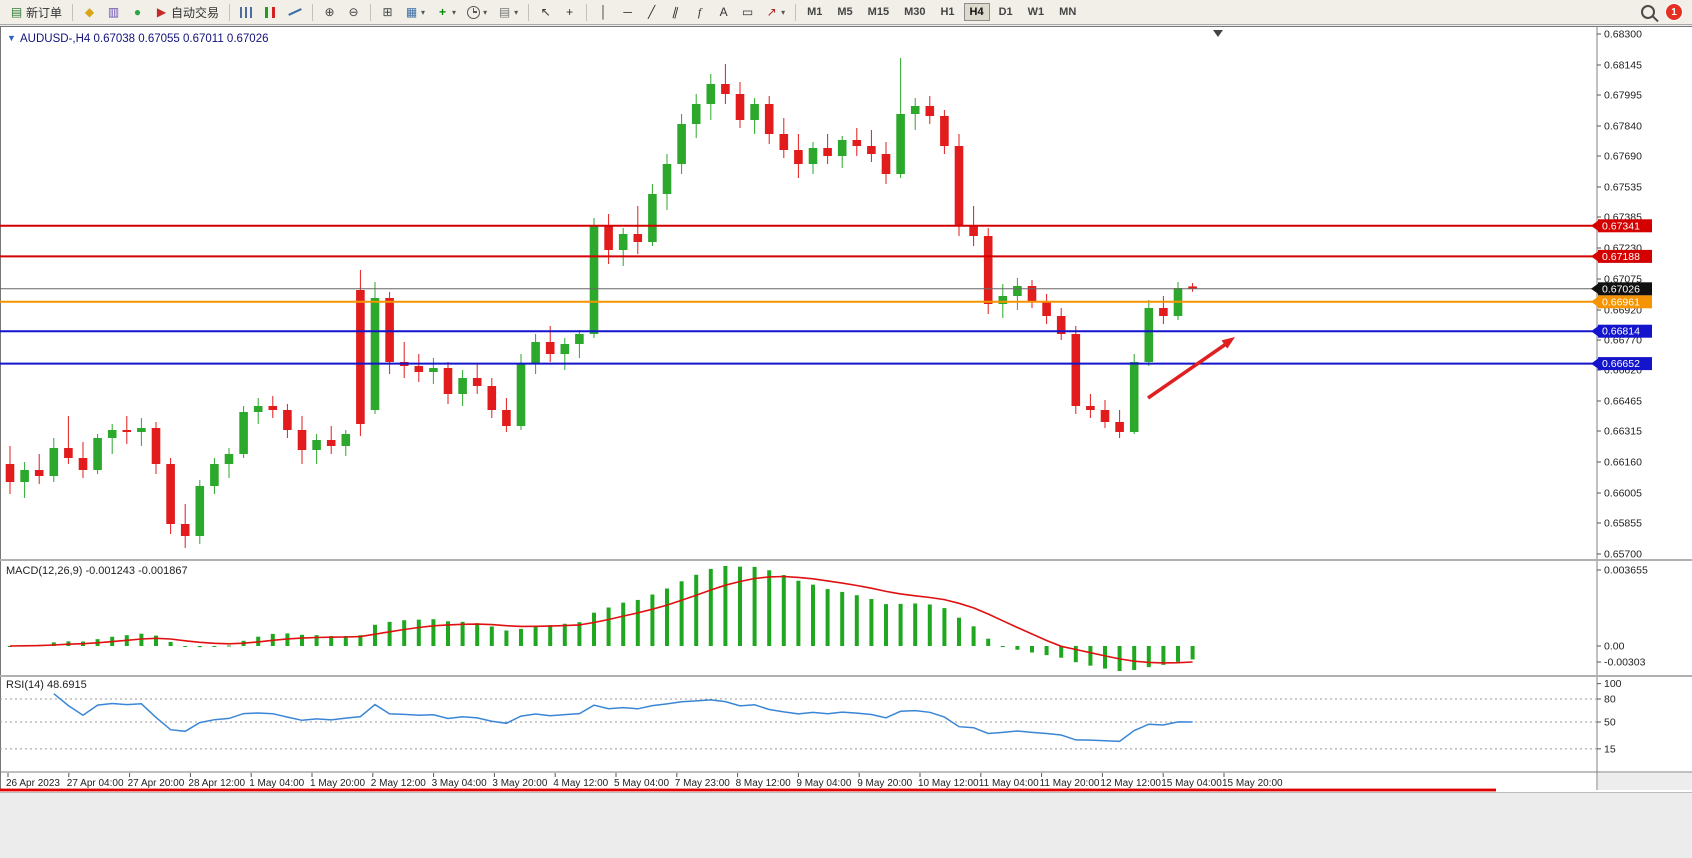  I want to click on tile-windows-icon: ⊞, so click(387, 12).